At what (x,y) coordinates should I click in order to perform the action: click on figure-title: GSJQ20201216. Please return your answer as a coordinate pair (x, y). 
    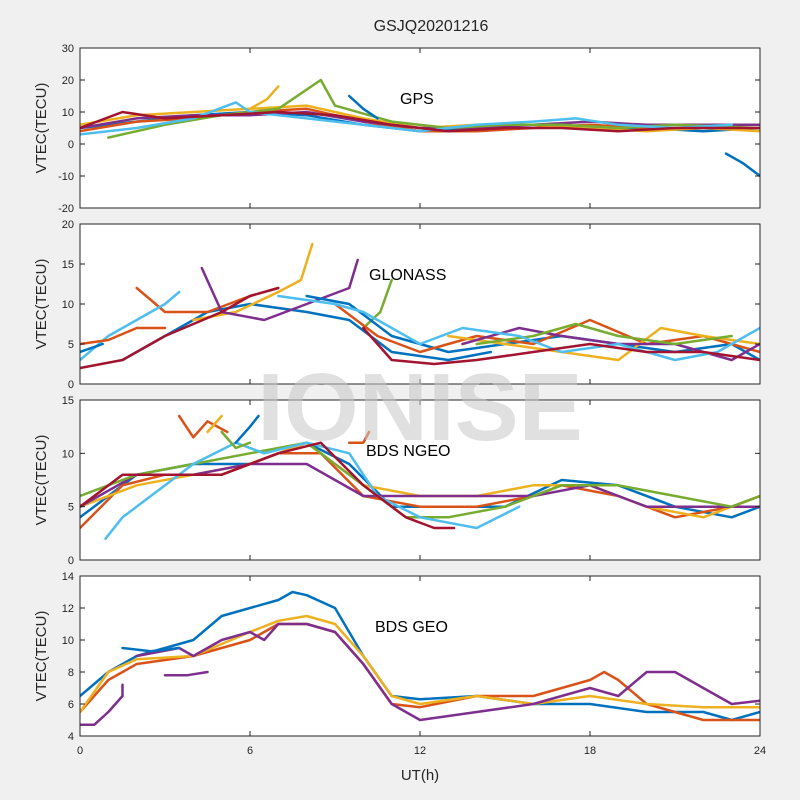
    Looking at the image, I should click on (431, 26).